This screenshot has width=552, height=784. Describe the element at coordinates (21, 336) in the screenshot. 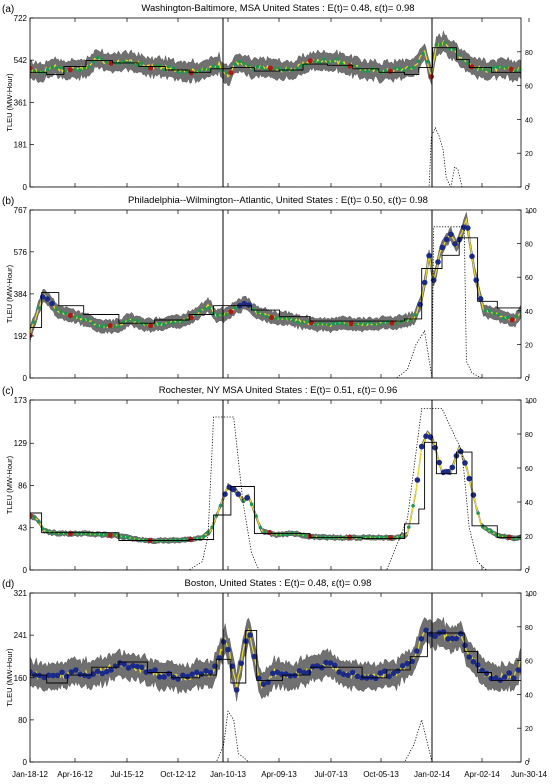

I see `y-tick-label: 192` at that location.